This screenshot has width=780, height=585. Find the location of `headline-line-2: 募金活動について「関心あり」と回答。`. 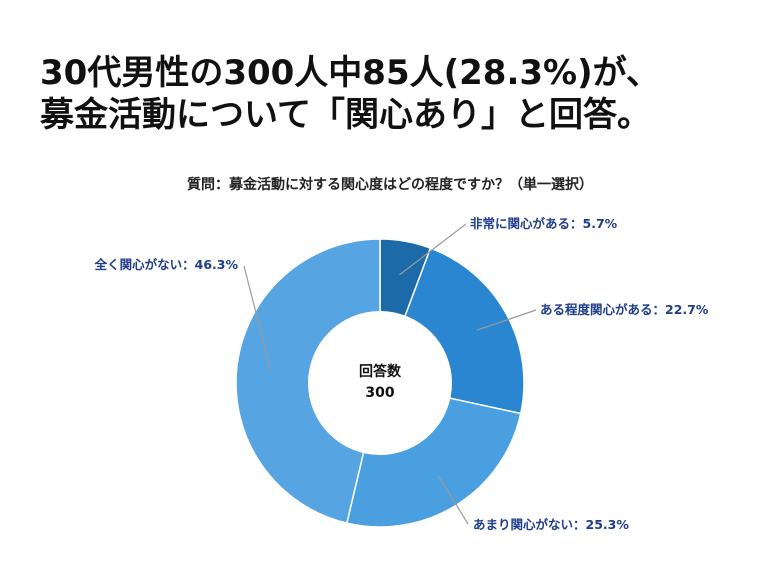

headline-line-2: 募金活動について「関心あり」と回答。 is located at coordinates (345, 115).